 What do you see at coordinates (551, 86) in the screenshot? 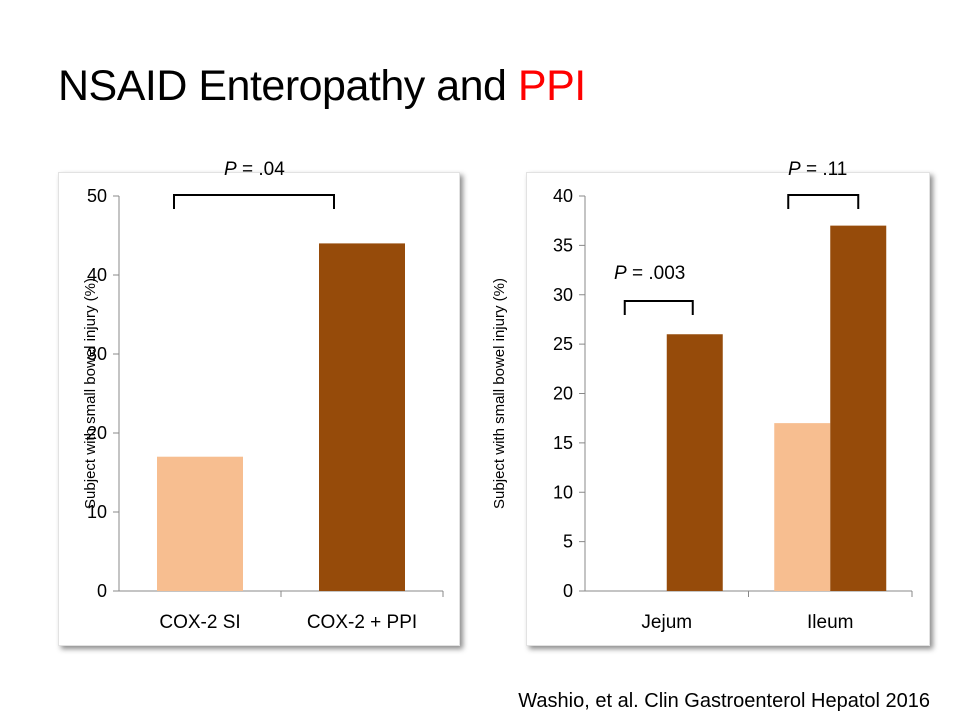
I see `title-accent: PPI` at bounding box center [551, 86].